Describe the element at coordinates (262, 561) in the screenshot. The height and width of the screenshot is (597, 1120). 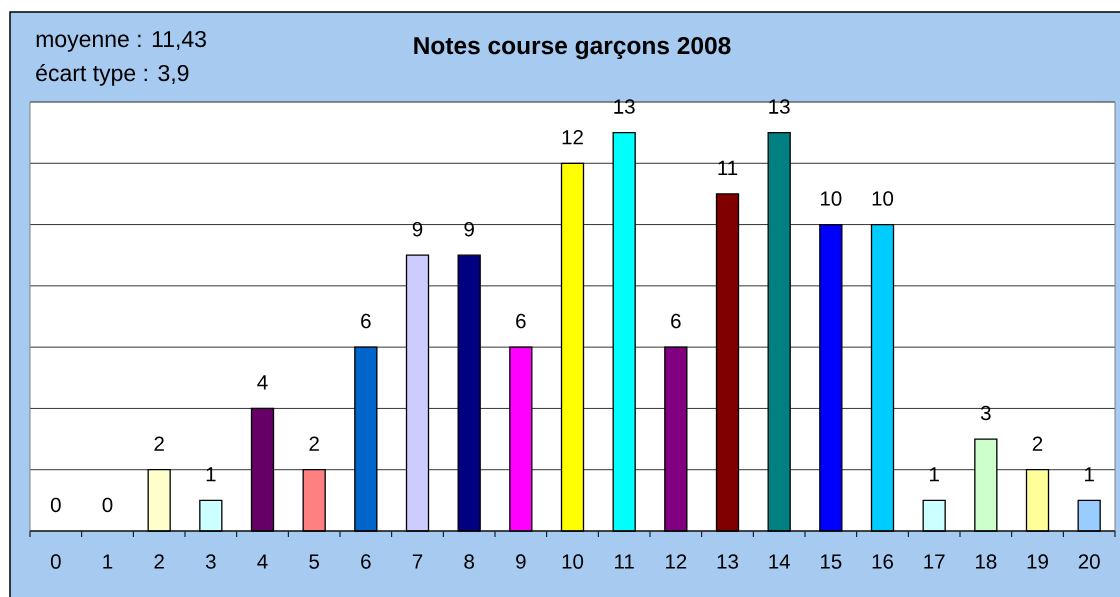
I see `x-tick-label: 4` at that location.